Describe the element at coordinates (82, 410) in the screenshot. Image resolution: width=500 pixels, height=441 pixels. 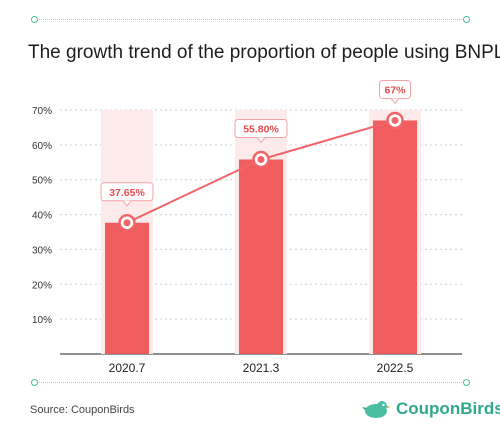
I see `source-note: Source: CouponBirds` at that location.